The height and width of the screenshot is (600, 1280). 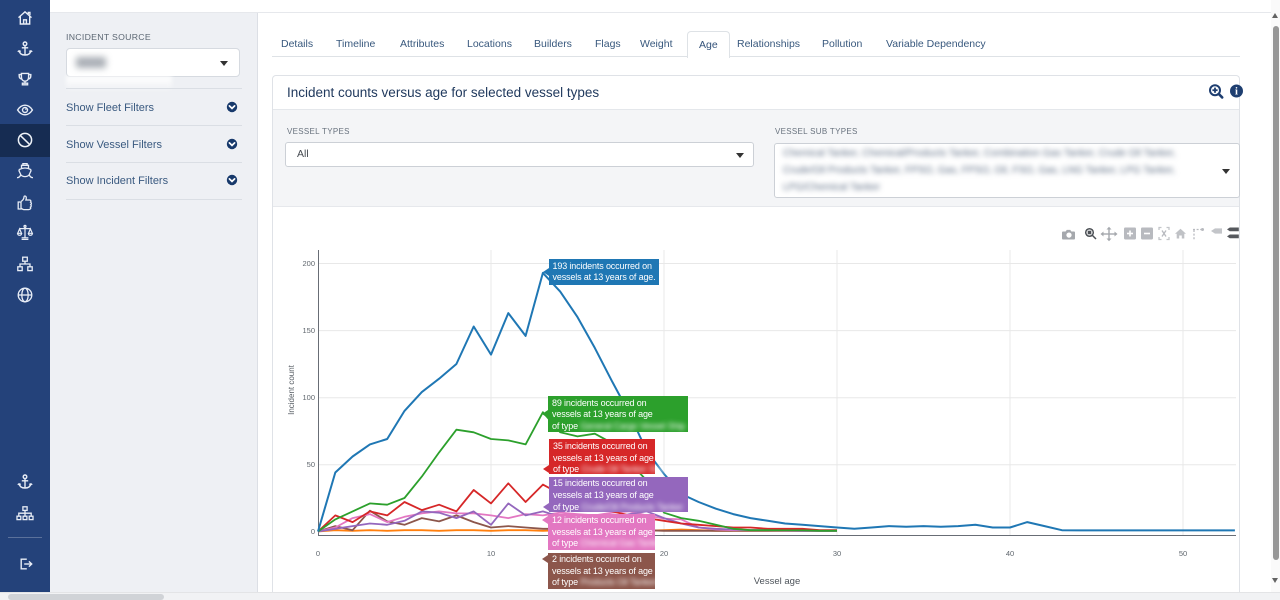 I want to click on svg-text: 20, so click(x=664, y=553).